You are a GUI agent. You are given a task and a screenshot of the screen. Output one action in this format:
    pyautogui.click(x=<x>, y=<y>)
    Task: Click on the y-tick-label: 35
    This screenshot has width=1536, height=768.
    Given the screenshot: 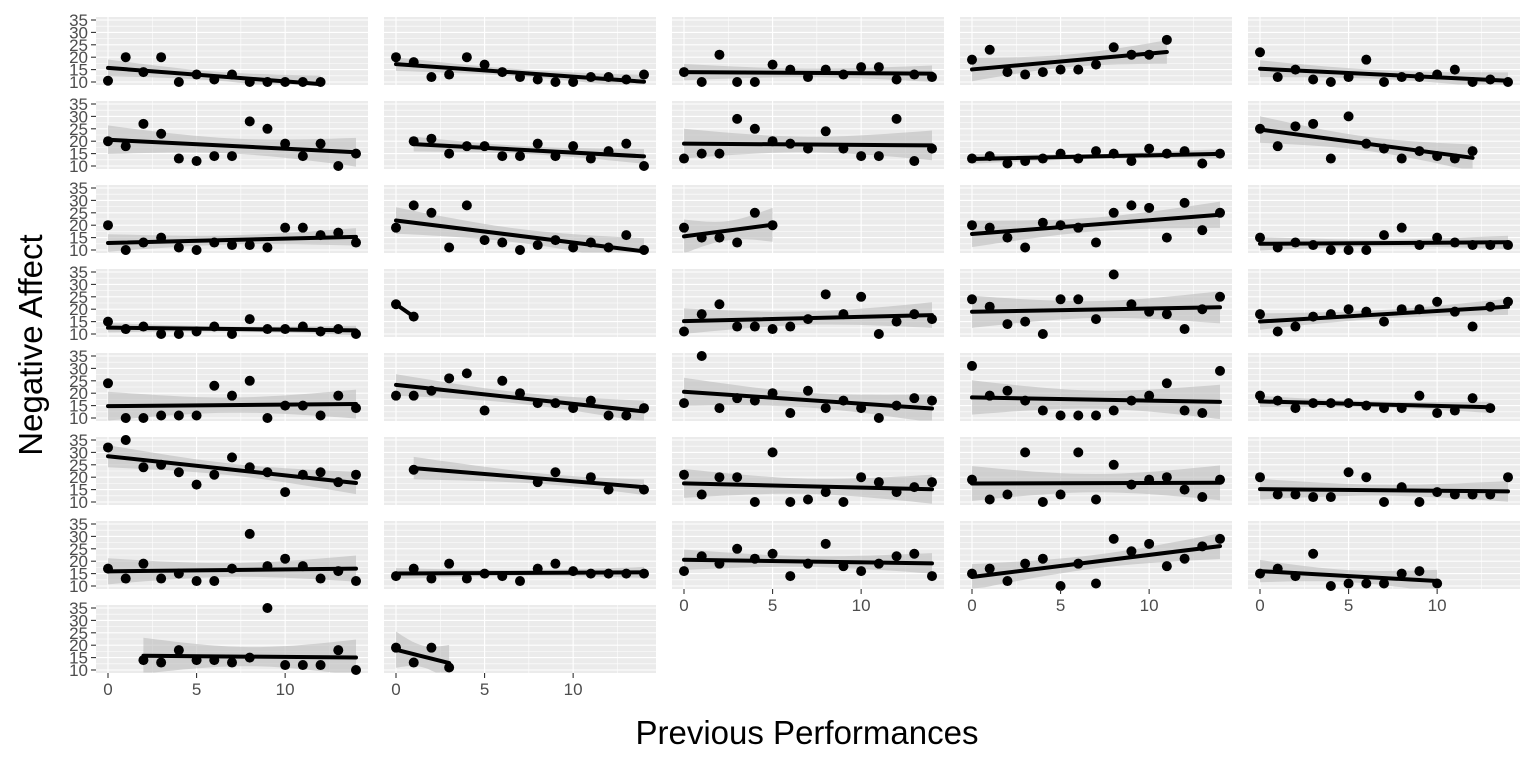 What is the action you would take?
    pyautogui.click(x=78, y=104)
    